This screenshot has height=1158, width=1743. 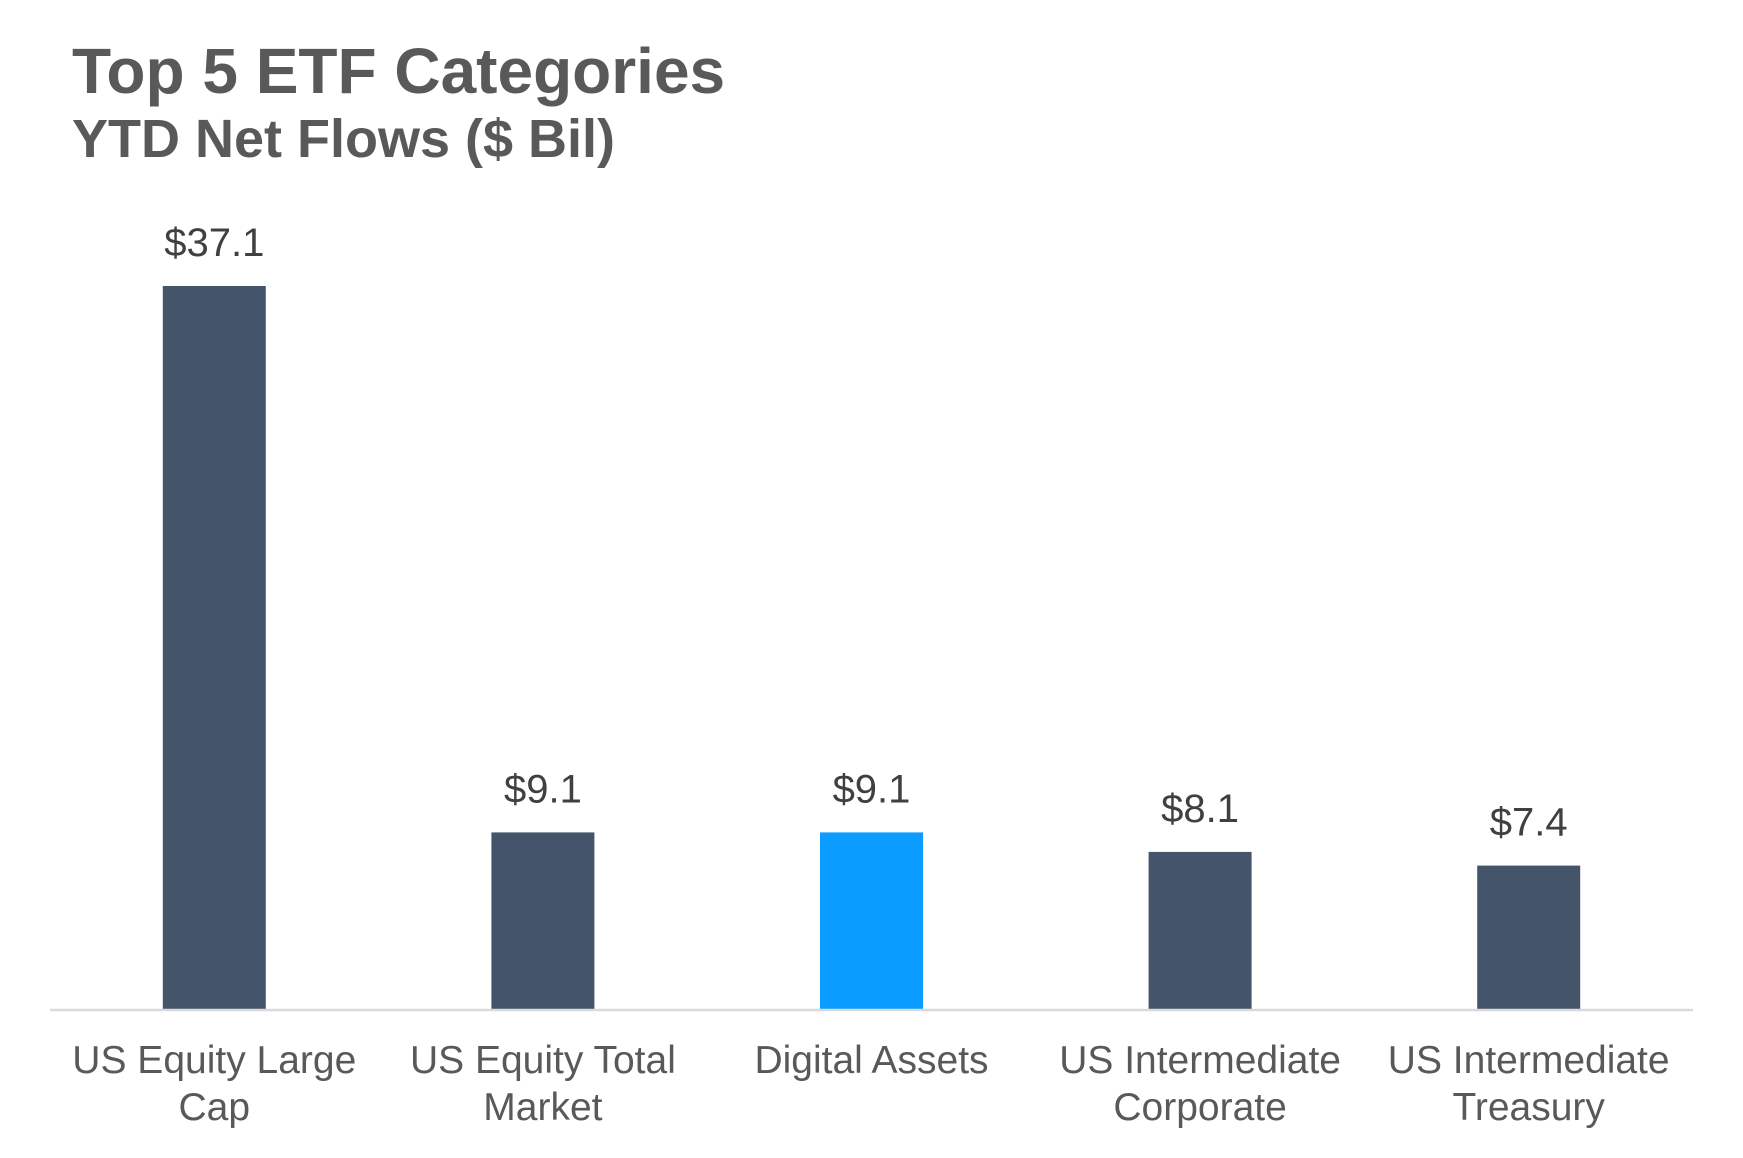 I want to click on category-label-3-line-1: Digital Assets, so click(x=871, y=1060).